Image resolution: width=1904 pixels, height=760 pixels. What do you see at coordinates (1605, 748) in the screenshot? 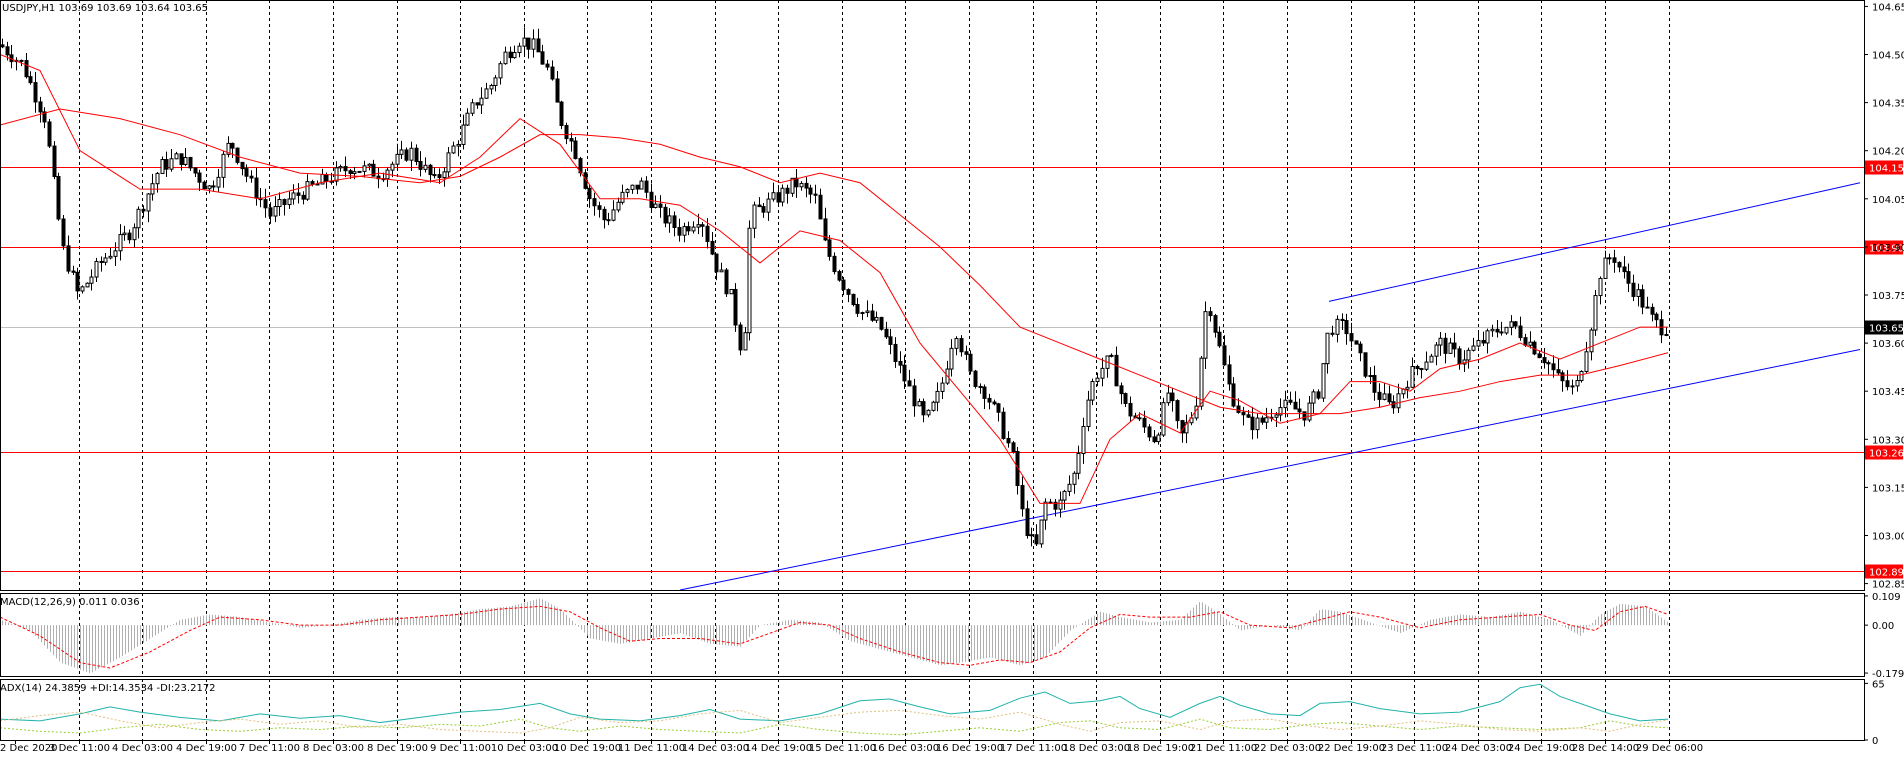
I see `time-axis-label: 28 Dec 14:00` at bounding box center [1605, 748].